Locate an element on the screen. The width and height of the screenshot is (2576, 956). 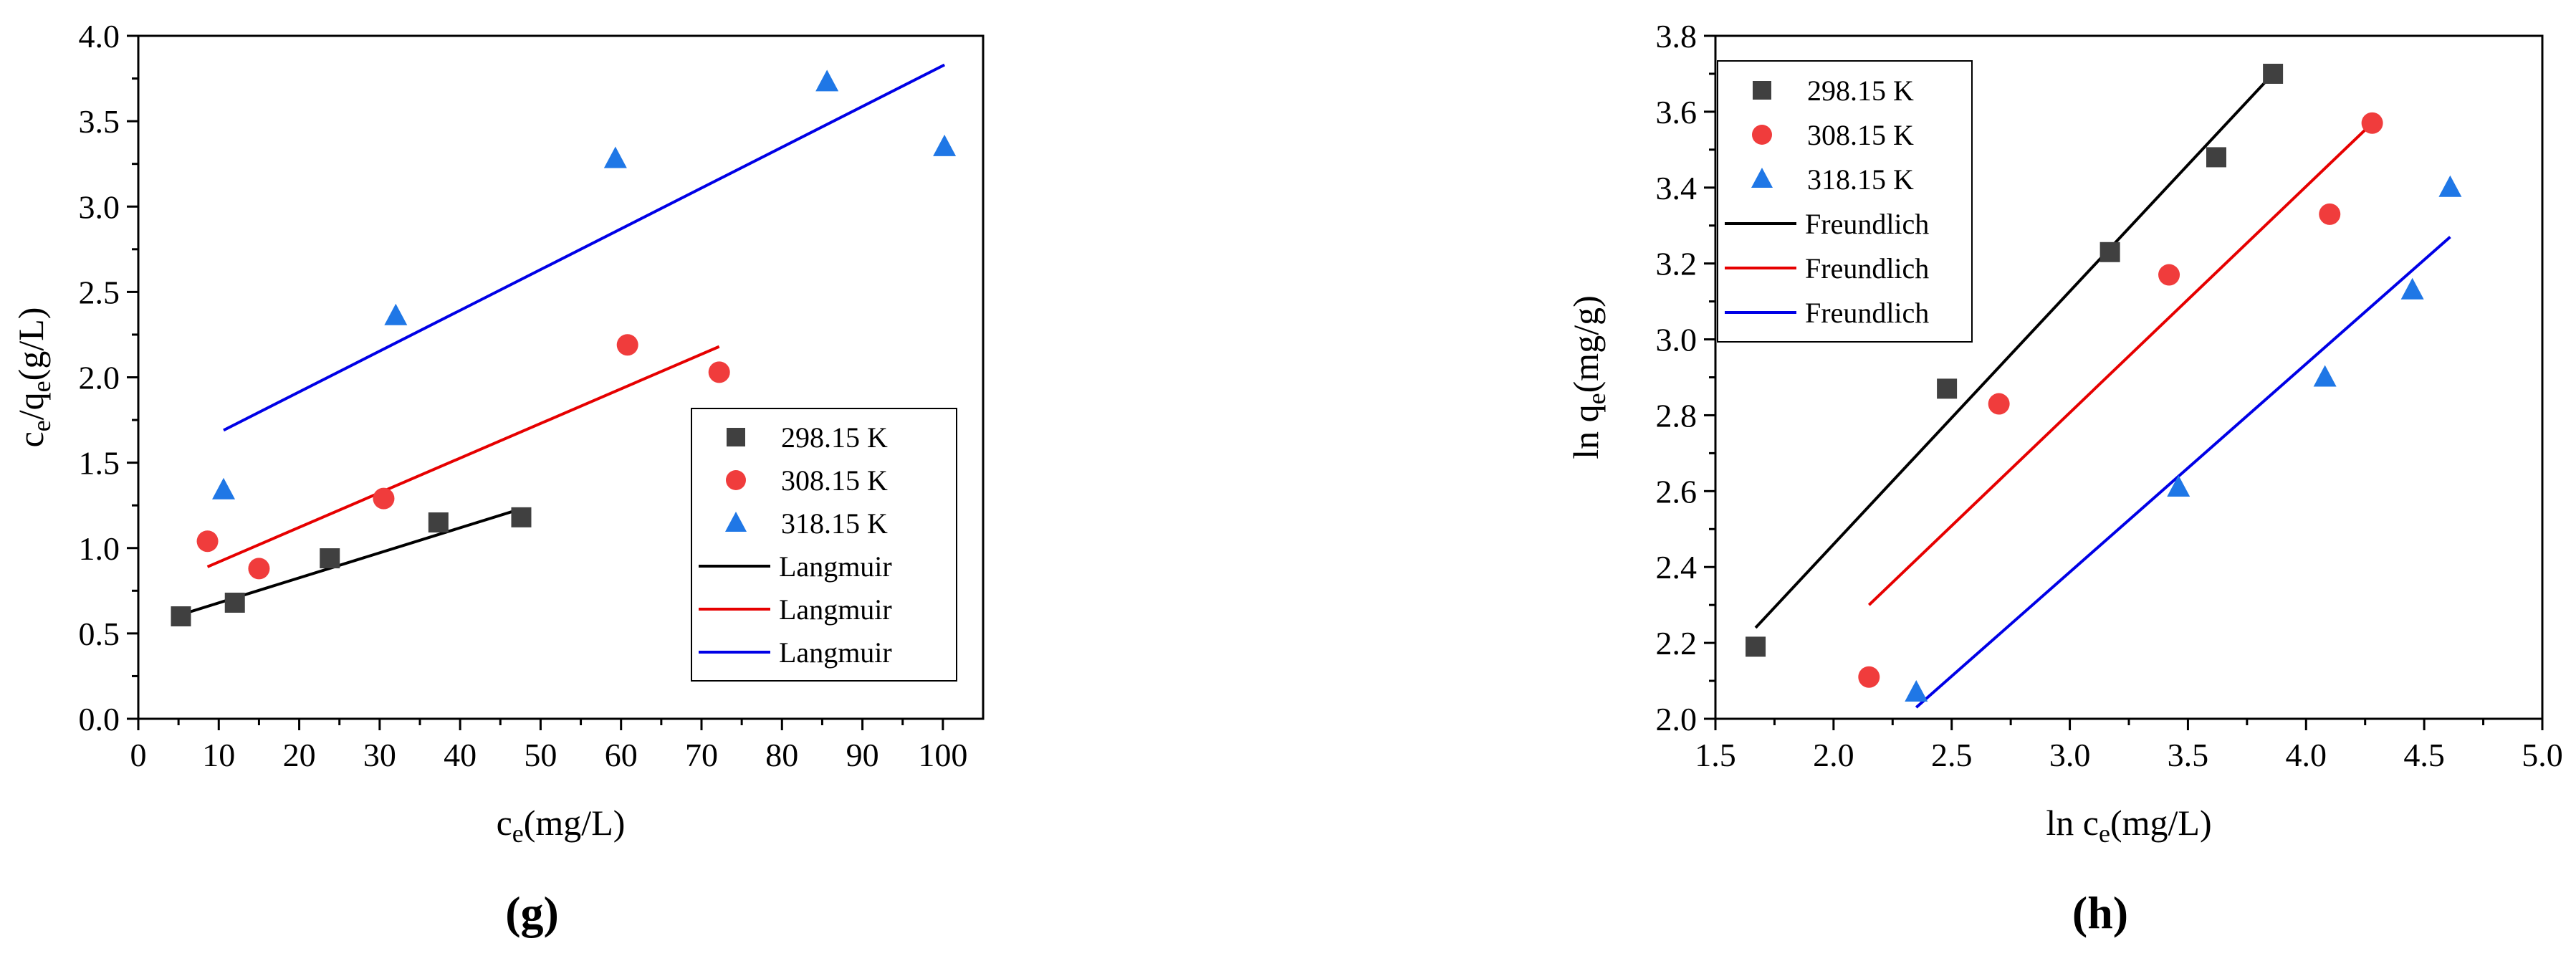
y-tick-label: 2.5 is located at coordinates (99, 292).